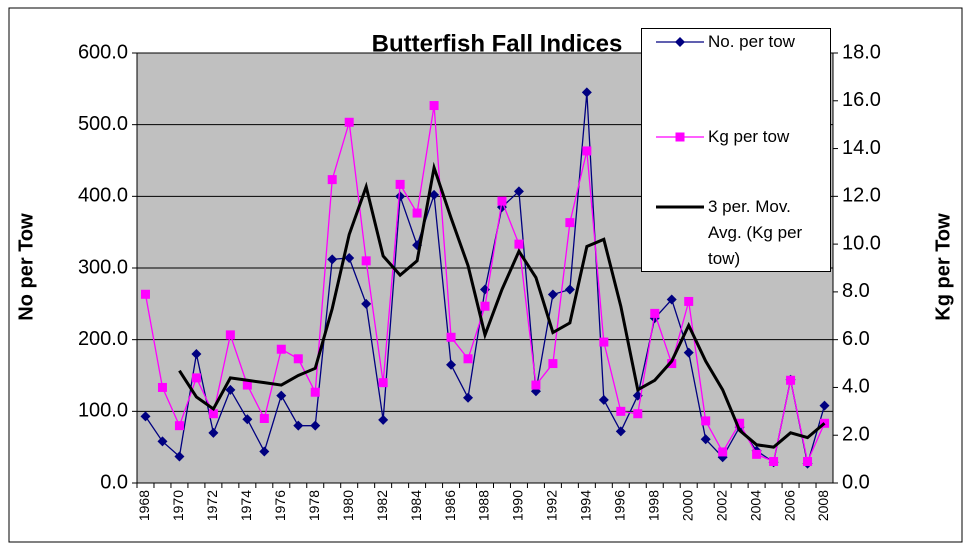  I want to click on y2-tick-label: 6.0, so click(856, 339).